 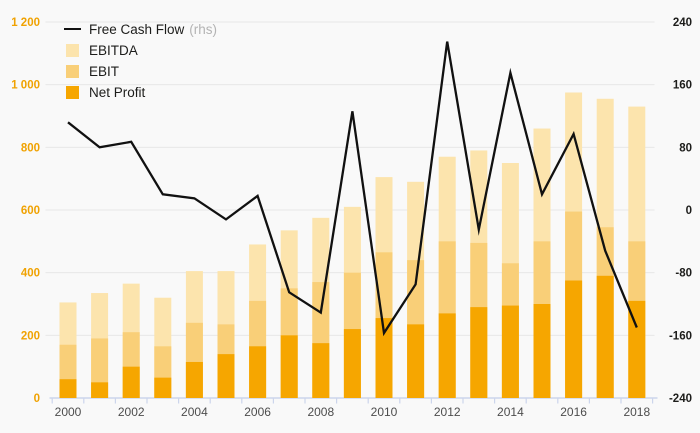 I want to click on bar-2017-net-profit, so click(x=605, y=336).